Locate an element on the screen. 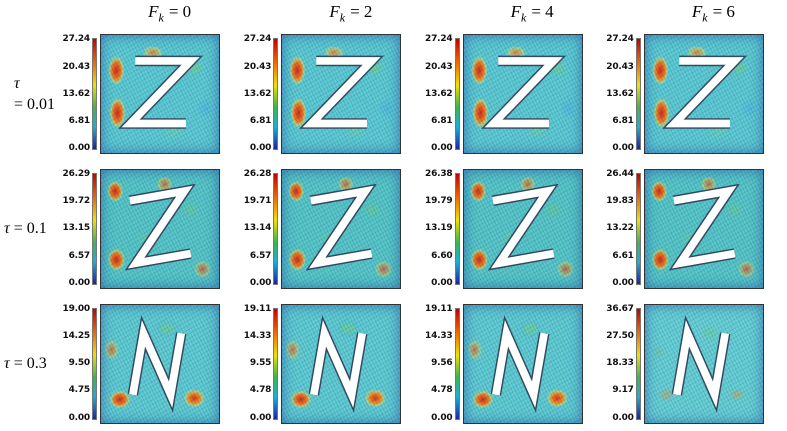 The image size is (787, 431). colorbar-ticks: 26.44 19.83 13.22 6.61 0.00 is located at coordinates (620, 228).